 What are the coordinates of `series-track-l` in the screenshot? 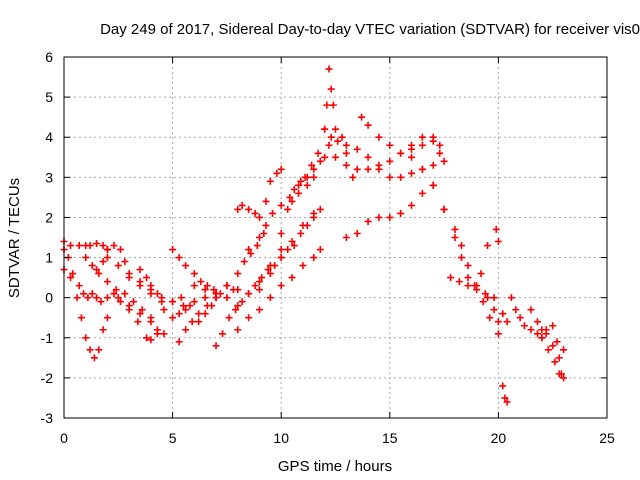 It's located at (240, 265).